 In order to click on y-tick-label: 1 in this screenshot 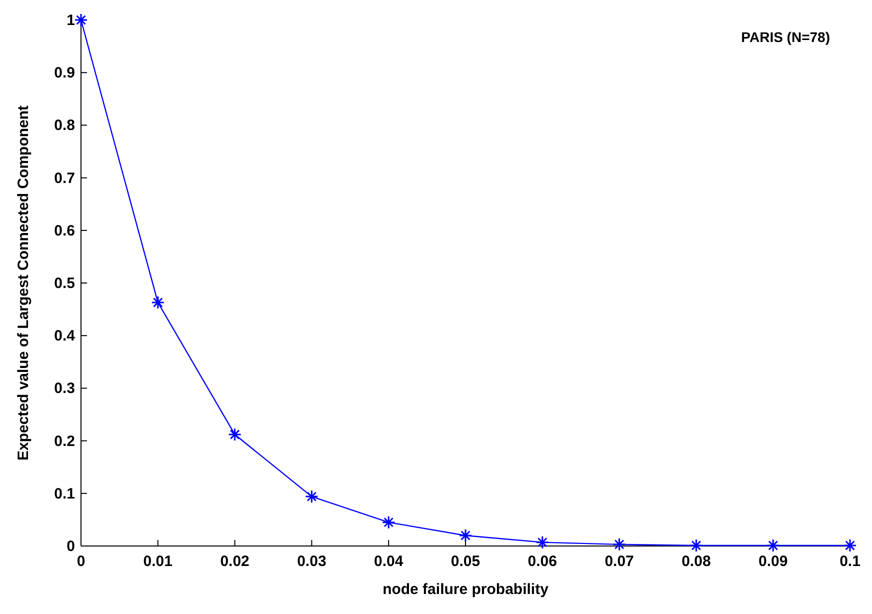, I will do `click(70, 20)`.